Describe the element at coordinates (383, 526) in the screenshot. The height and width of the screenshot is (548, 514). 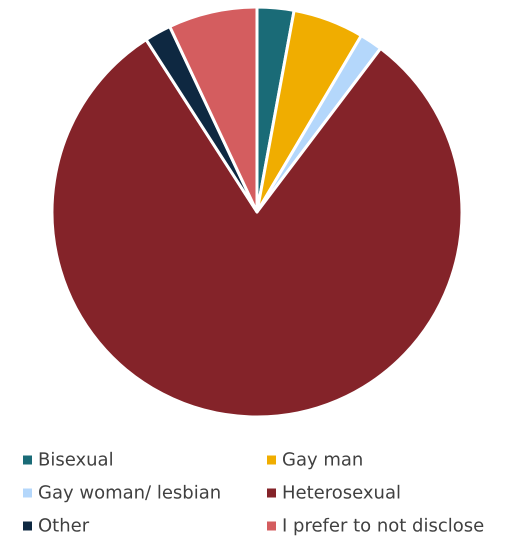
I see `legend-label: I prefer to not disclose` at that location.